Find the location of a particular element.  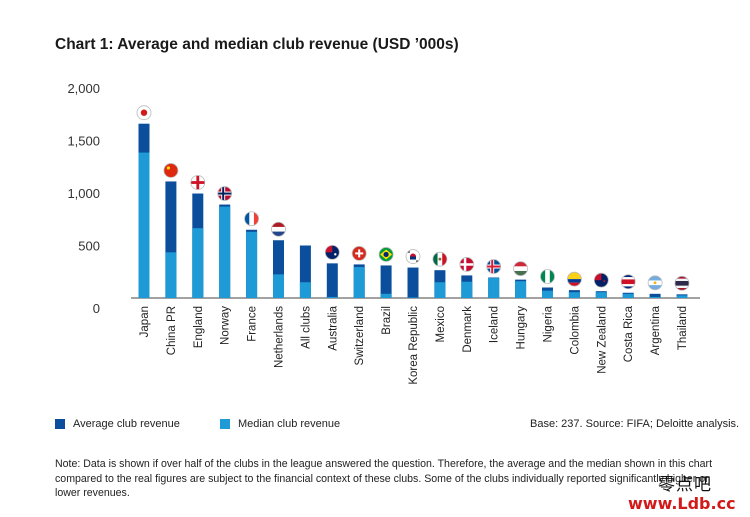

watermark: 零点吧 www.Ldb.cc is located at coordinates (686, 492).